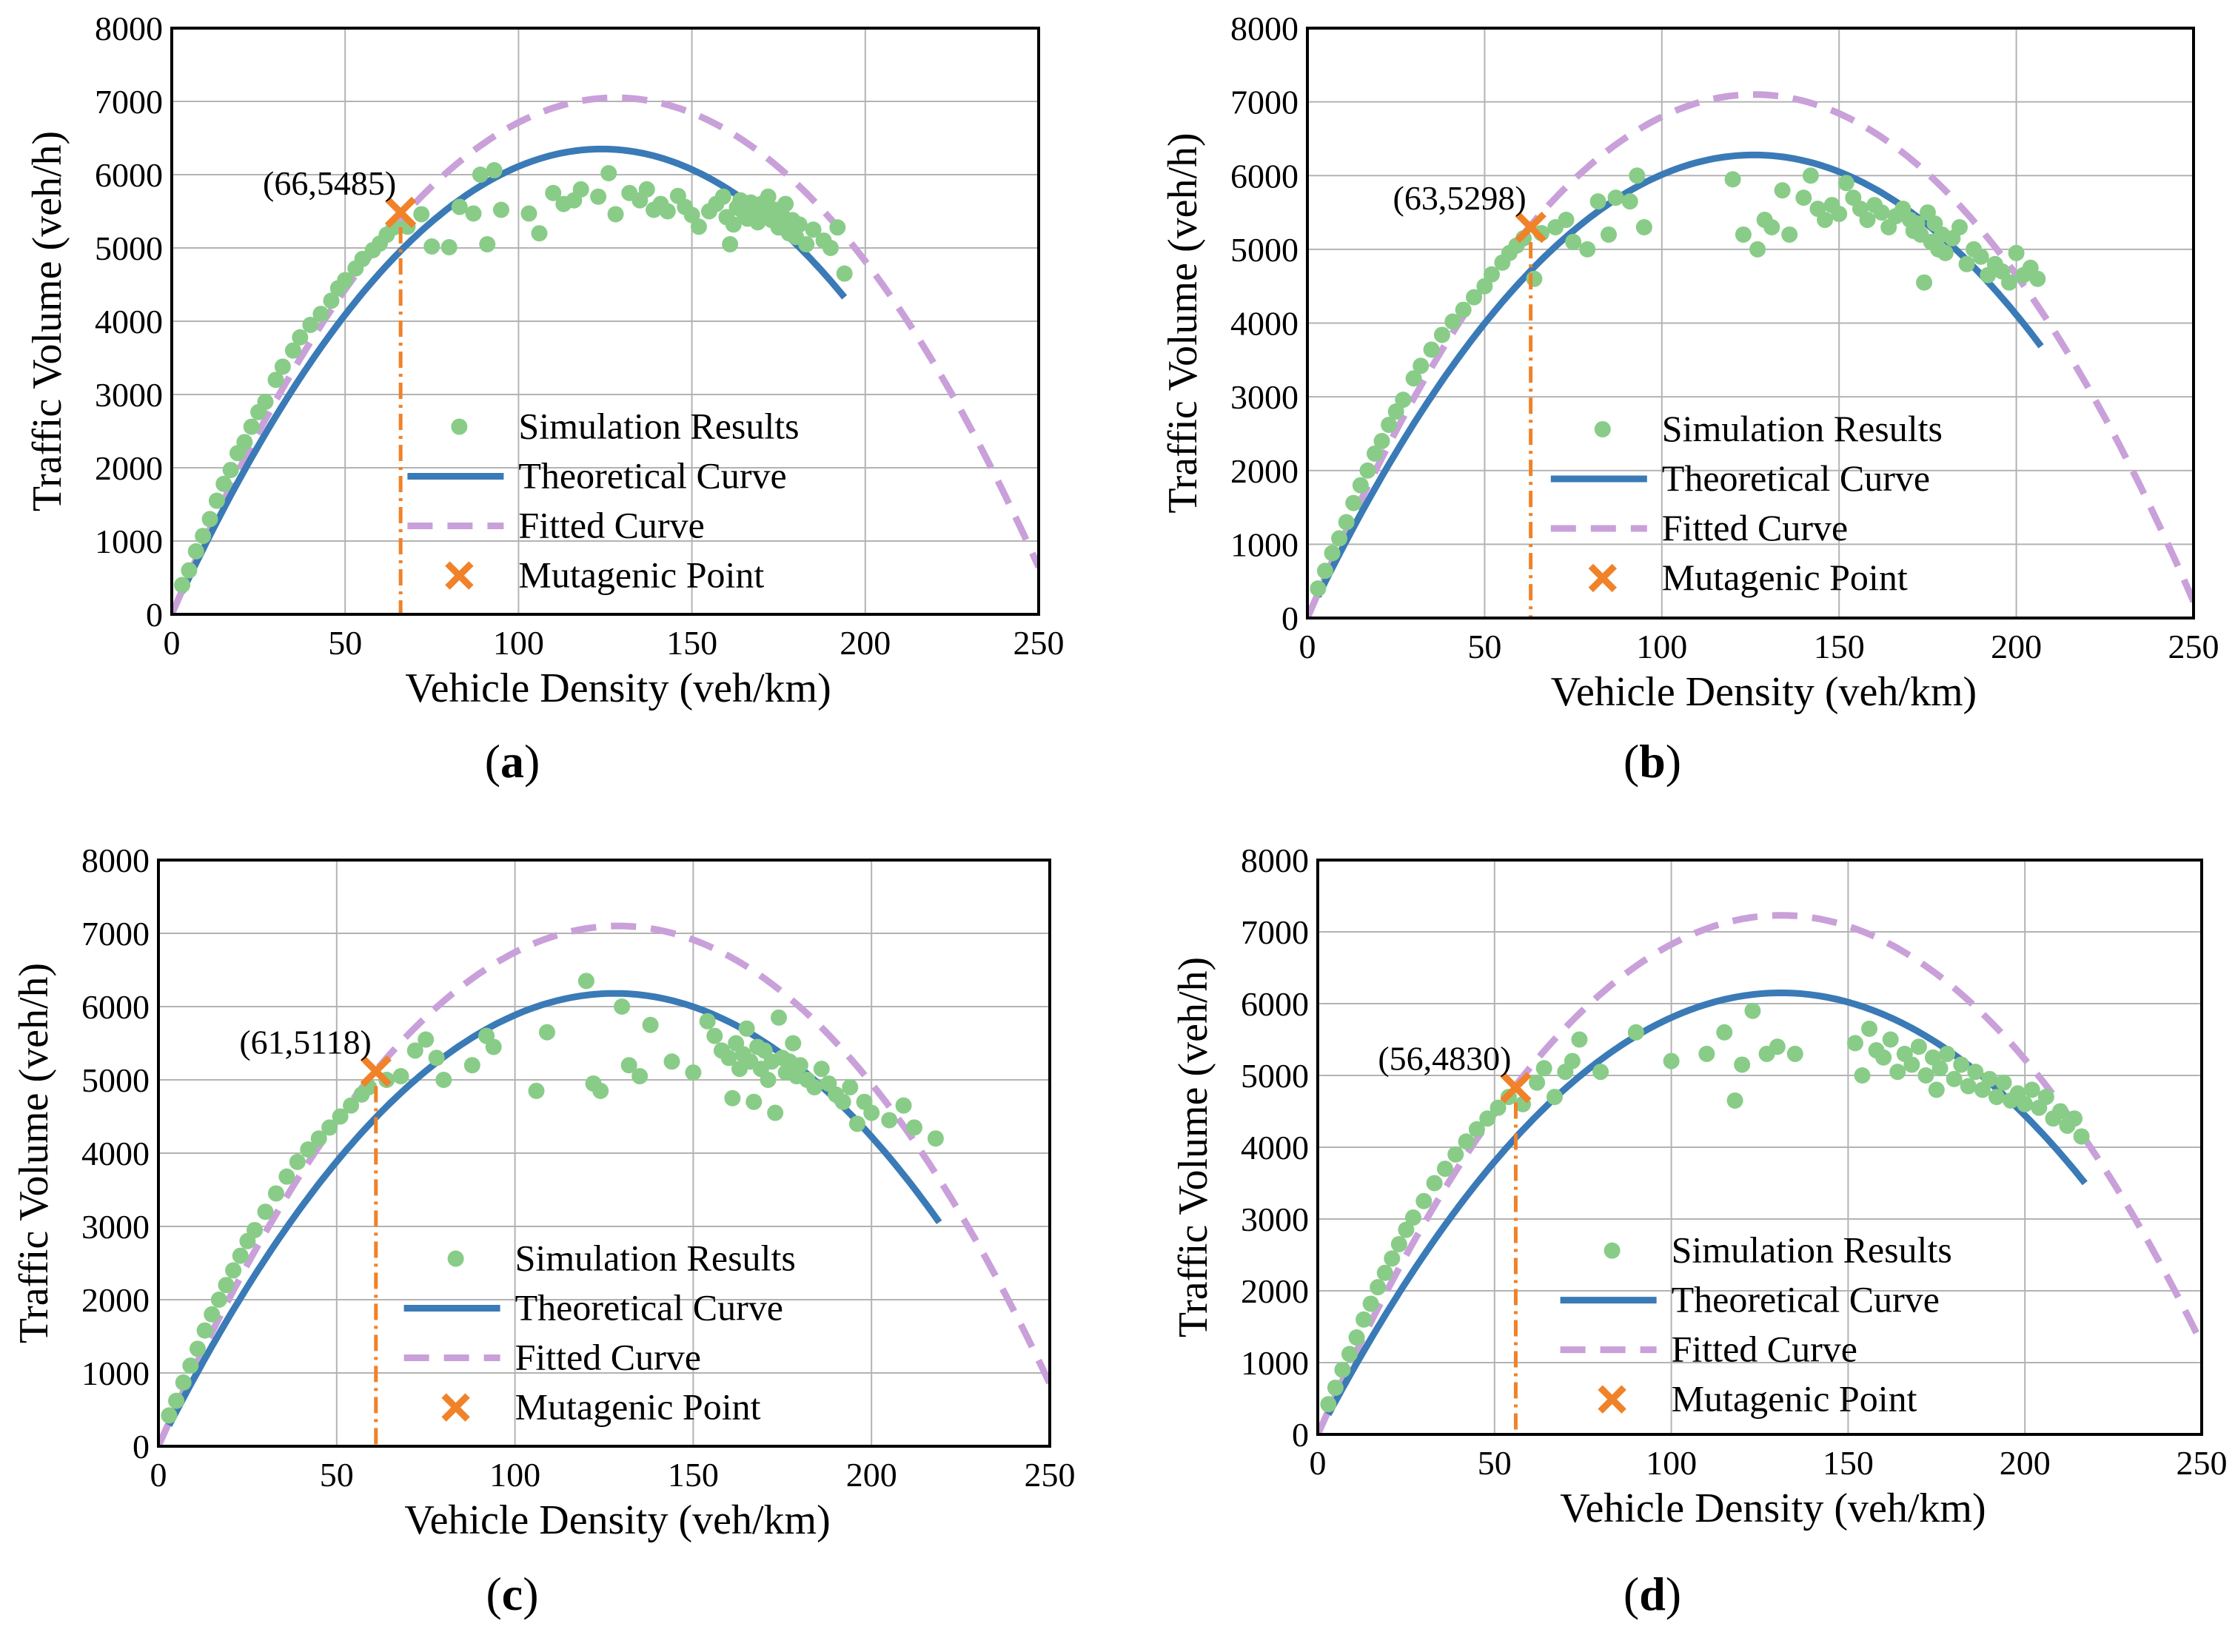 This screenshot has height=1652, width=2235. What do you see at coordinates (514, 369) in the screenshot?
I see `theoretical-curve` at bounding box center [514, 369].